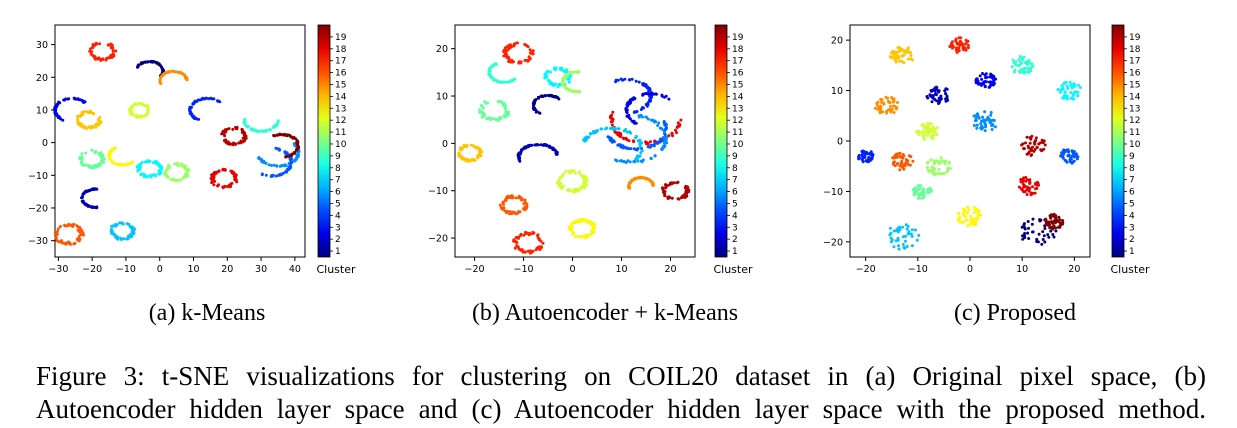 The height and width of the screenshot is (428, 1237). Describe the element at coordinates (38, 208) in the screenshot. I see `y-tick-label: −20` at that location.